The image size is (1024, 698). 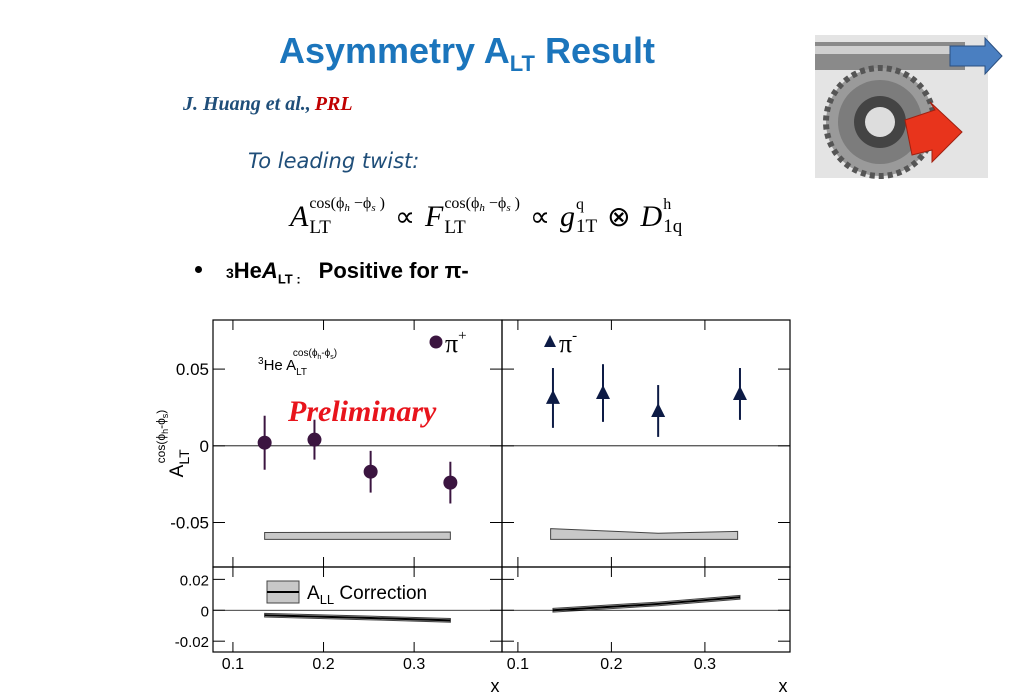 I want to click on symbol: ALT :, so click(x=281, y=272).